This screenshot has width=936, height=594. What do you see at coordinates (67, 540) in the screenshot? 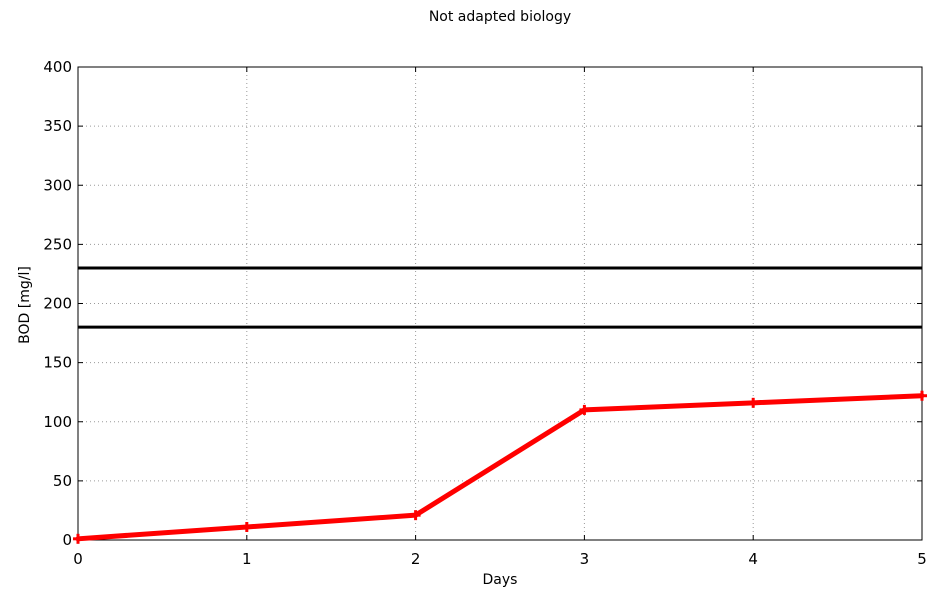
I see `y-tick-label: 0` at bounding box center [67, 540].